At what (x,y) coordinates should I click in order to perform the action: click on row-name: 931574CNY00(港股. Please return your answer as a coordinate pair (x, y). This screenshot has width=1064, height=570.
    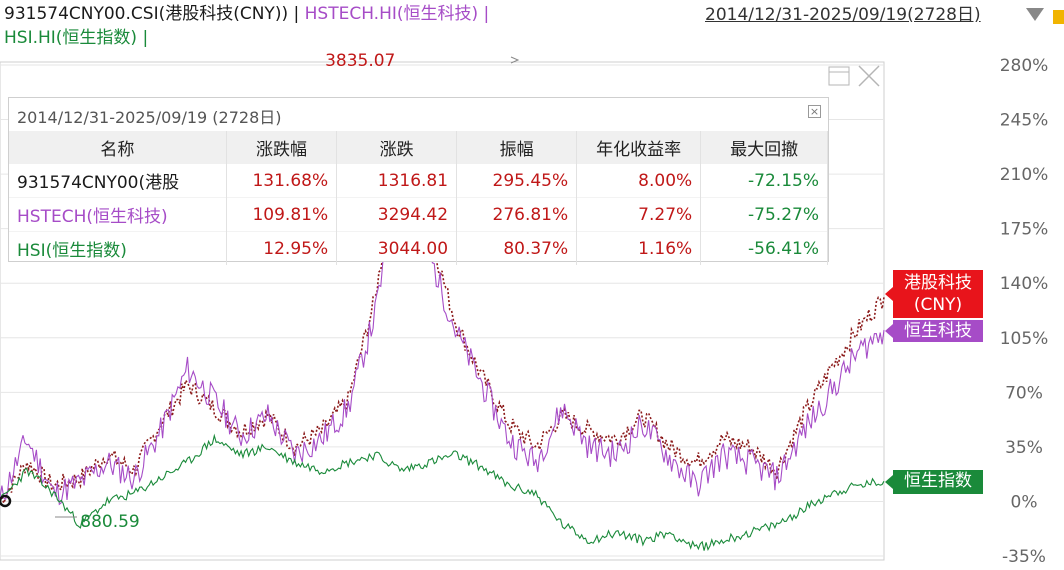
    Looking at the image, I should click on (118, 181).